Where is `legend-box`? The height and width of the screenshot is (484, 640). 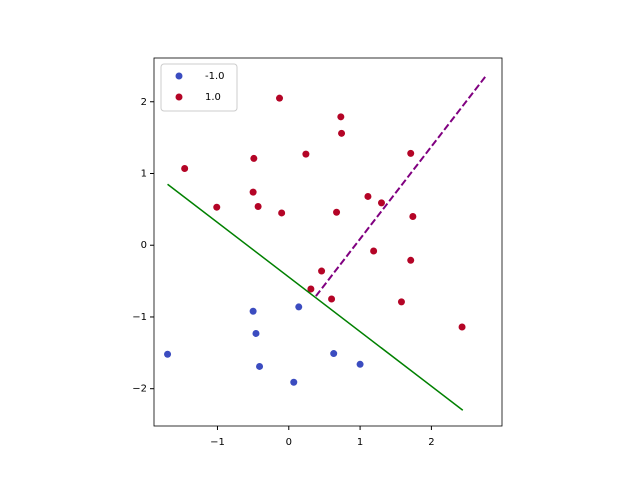 legend-box is located at coordinates (199, 87).